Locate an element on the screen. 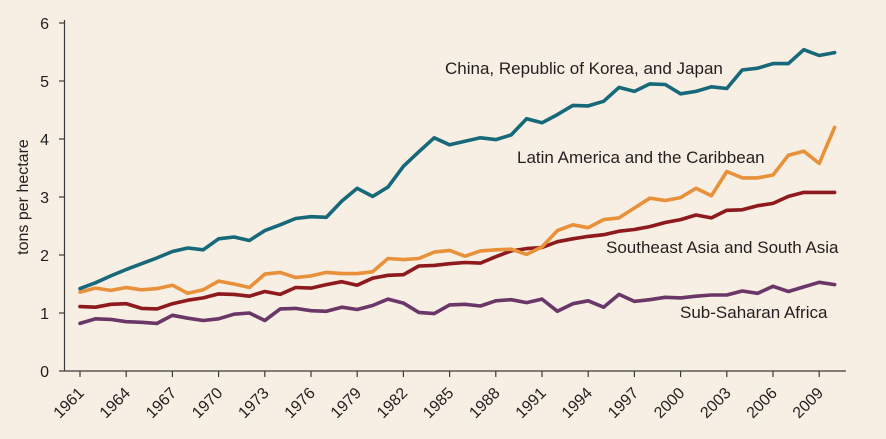 This screenshot has height=439, width=886. data-point-latin-america-and-the-caribbean-1982 is located at coordinates (403, 260).